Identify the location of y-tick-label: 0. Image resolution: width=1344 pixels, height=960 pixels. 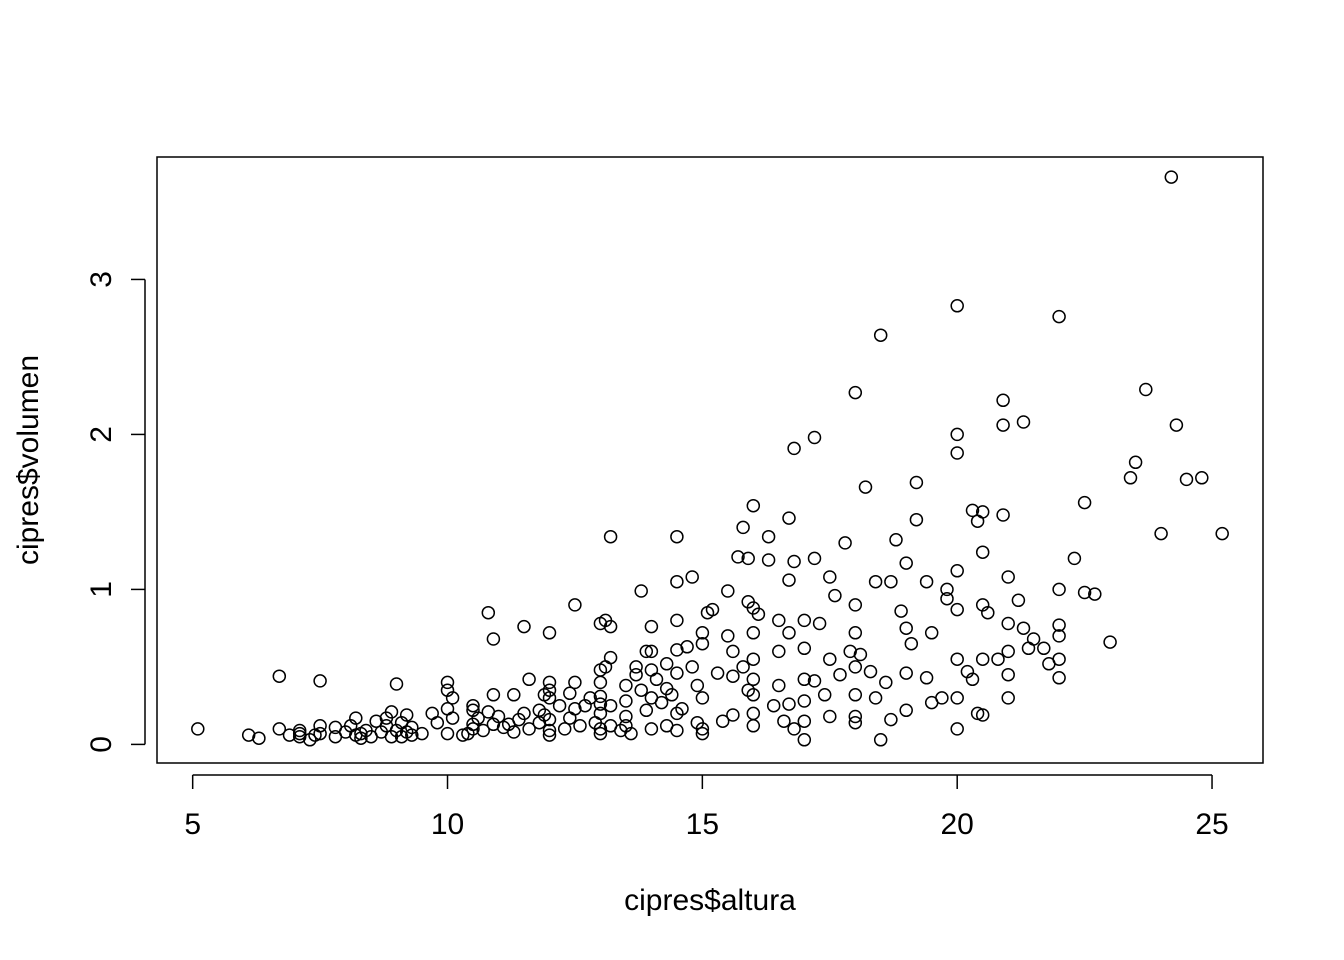
(101, 744).